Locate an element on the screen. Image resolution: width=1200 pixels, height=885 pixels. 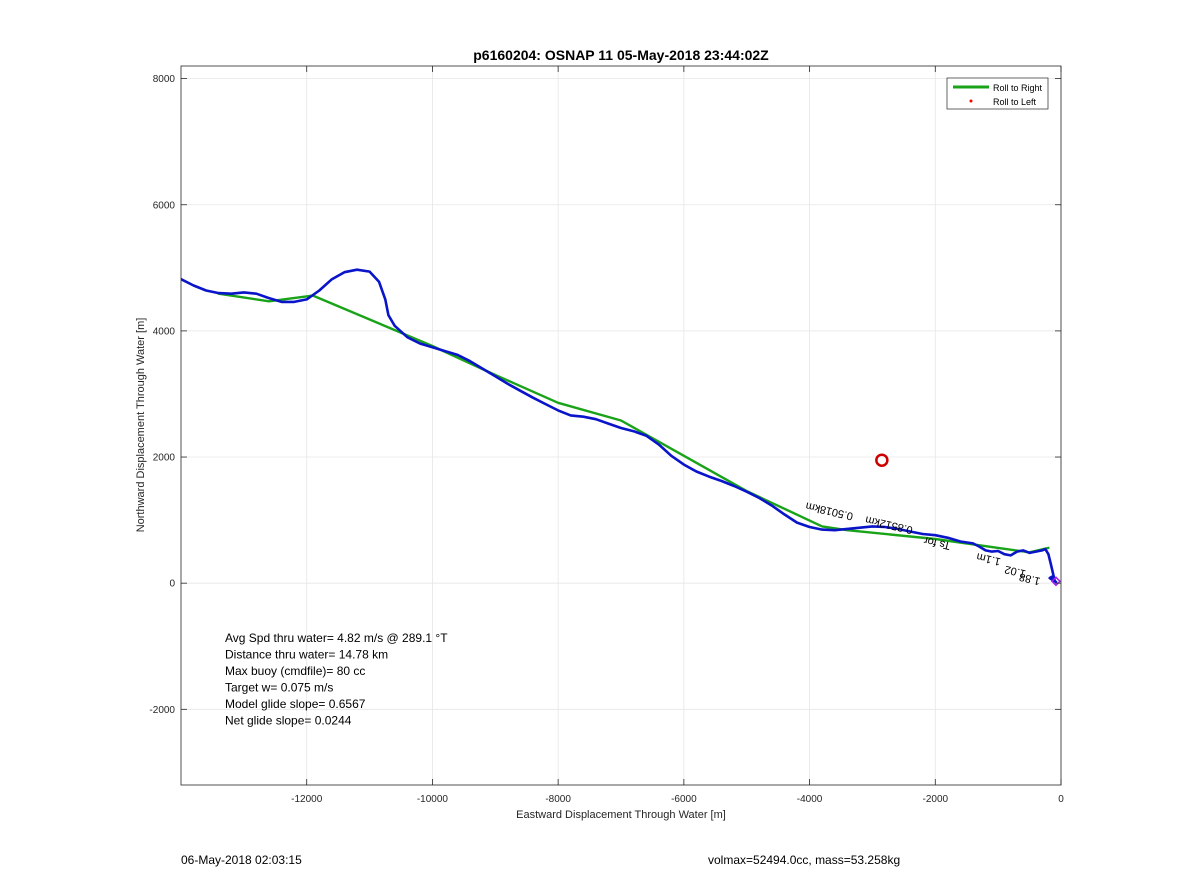
legend-label-roll-right: Roll to Right is located at coordinates (1018, 88).